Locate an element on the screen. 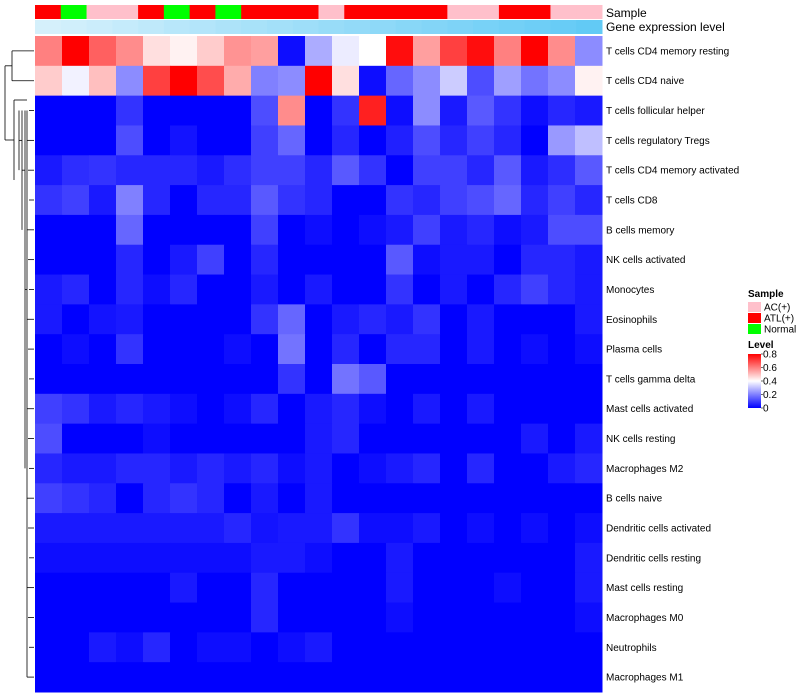 The image size is (800, 700). legend-level-tick-label: 0.8 is located at coordinates (770, 355).